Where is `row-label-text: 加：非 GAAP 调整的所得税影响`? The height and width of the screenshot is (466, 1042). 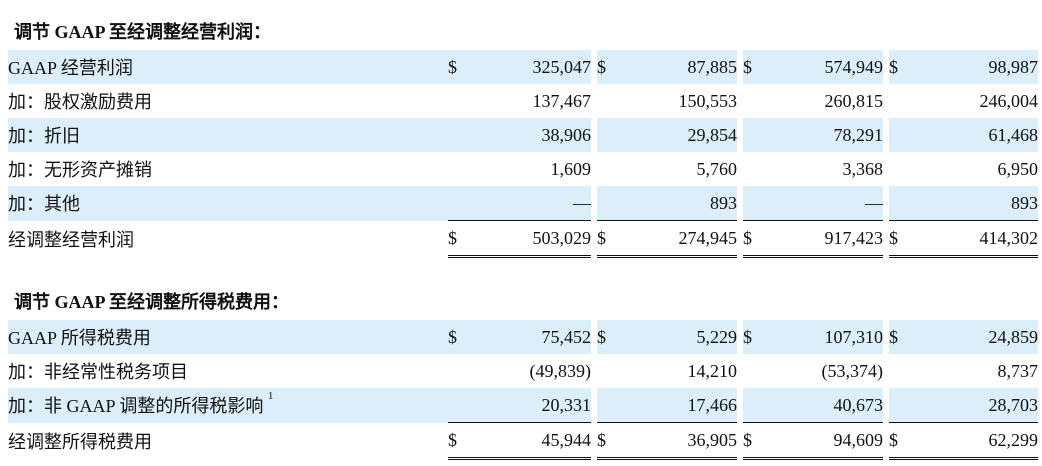 row-label-text: 加：非 GAAP 调整的所得税影响 is located at coordinates (136, 406).